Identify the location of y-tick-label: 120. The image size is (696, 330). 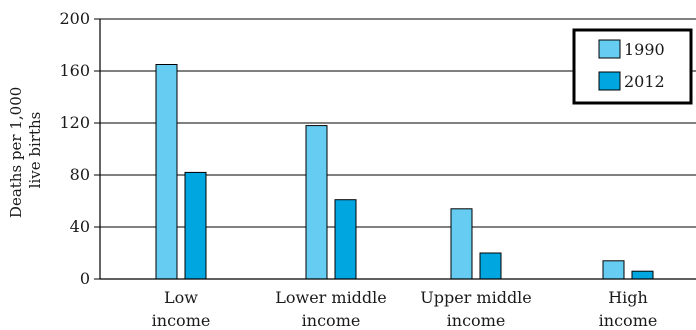
(74, 122).